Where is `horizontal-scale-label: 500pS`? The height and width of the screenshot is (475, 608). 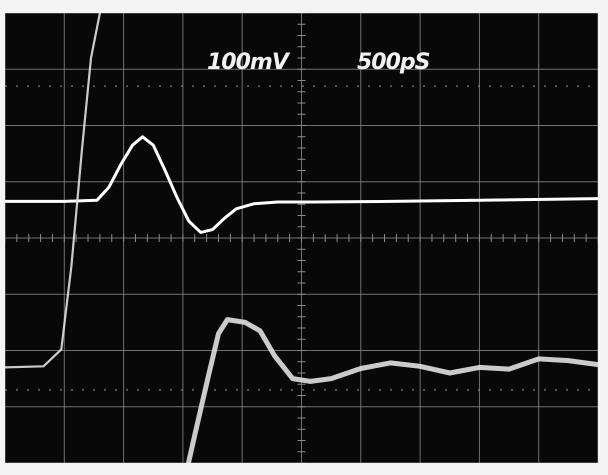
horizontal-scale-label: 500pS is located at coordinates (393, 62).